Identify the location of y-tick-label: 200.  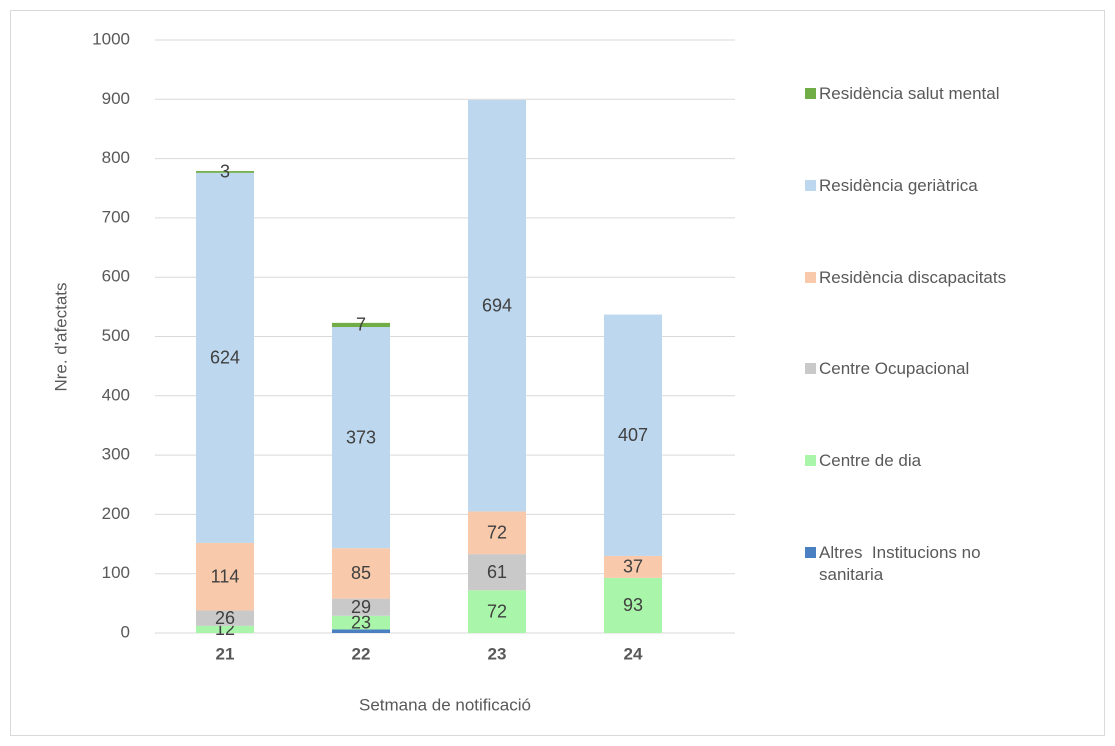
(116, 513).